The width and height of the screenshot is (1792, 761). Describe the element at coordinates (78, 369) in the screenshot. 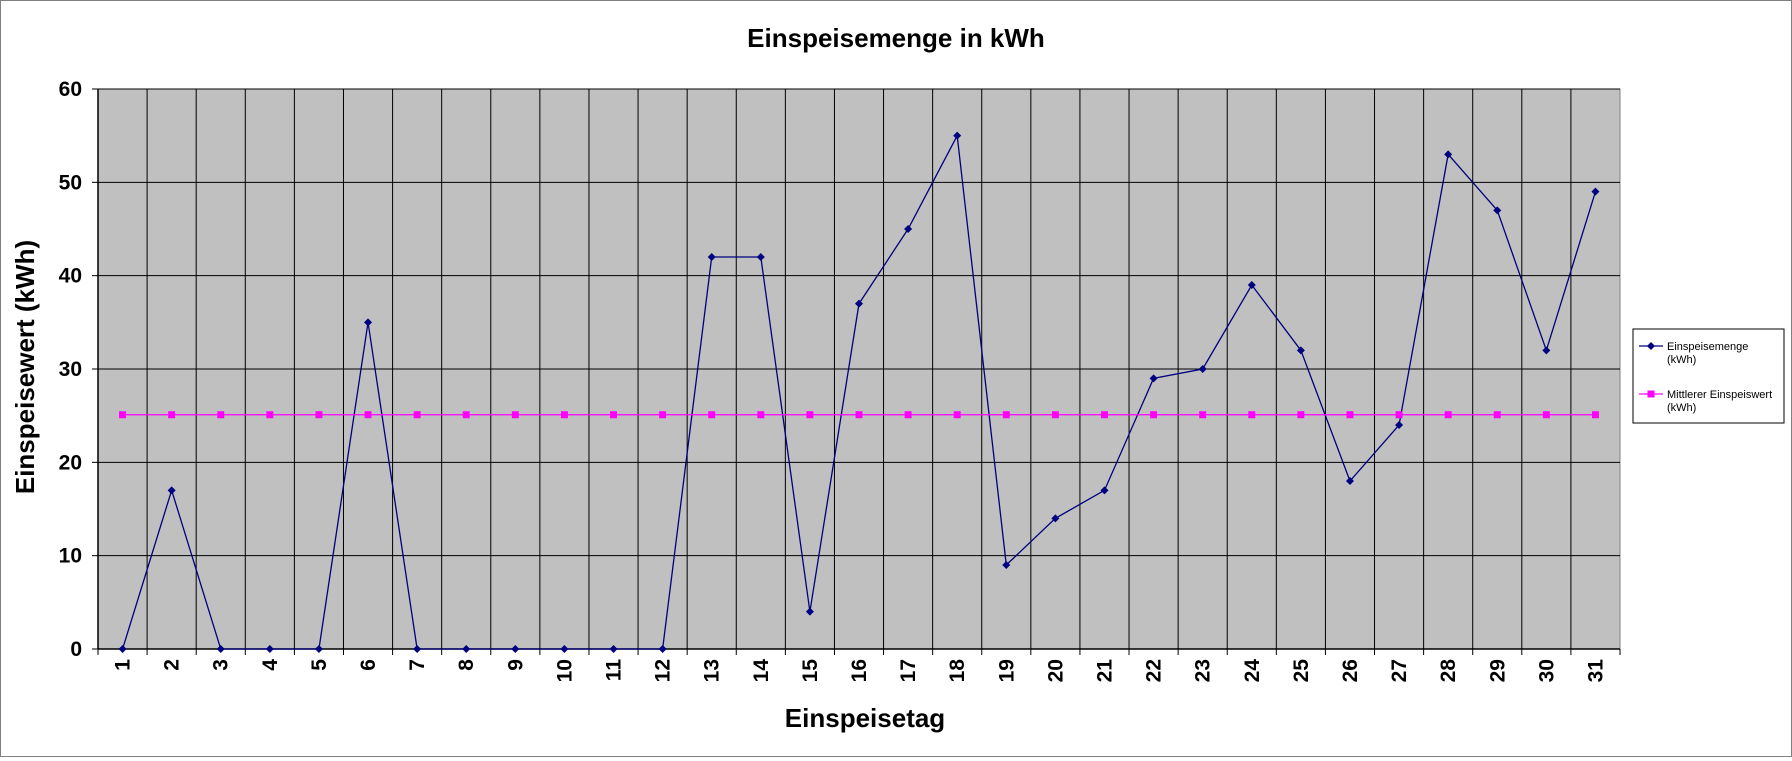

I see `y-axis-ticks: 0 10 20 30 40 50 60` at that location.